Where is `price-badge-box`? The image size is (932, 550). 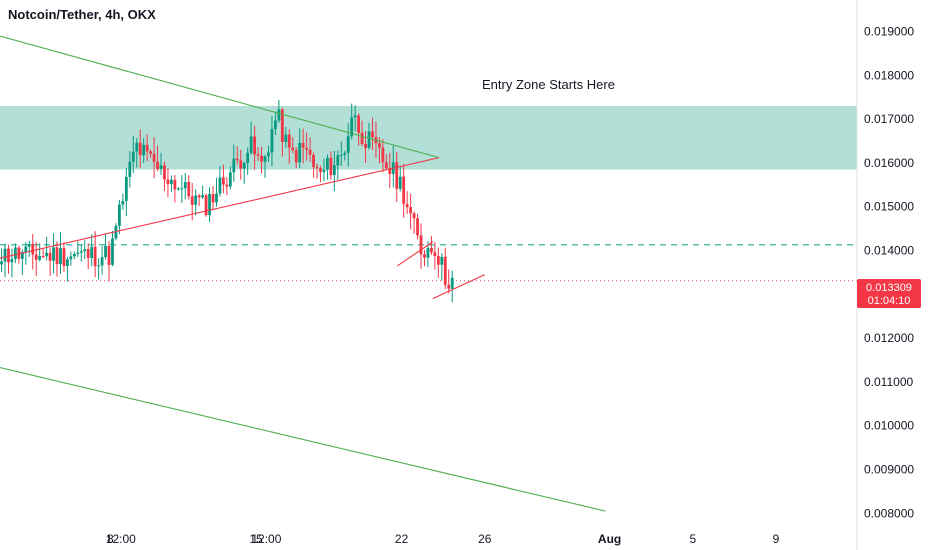 price-badge-box is located at coordinates (889, 293).